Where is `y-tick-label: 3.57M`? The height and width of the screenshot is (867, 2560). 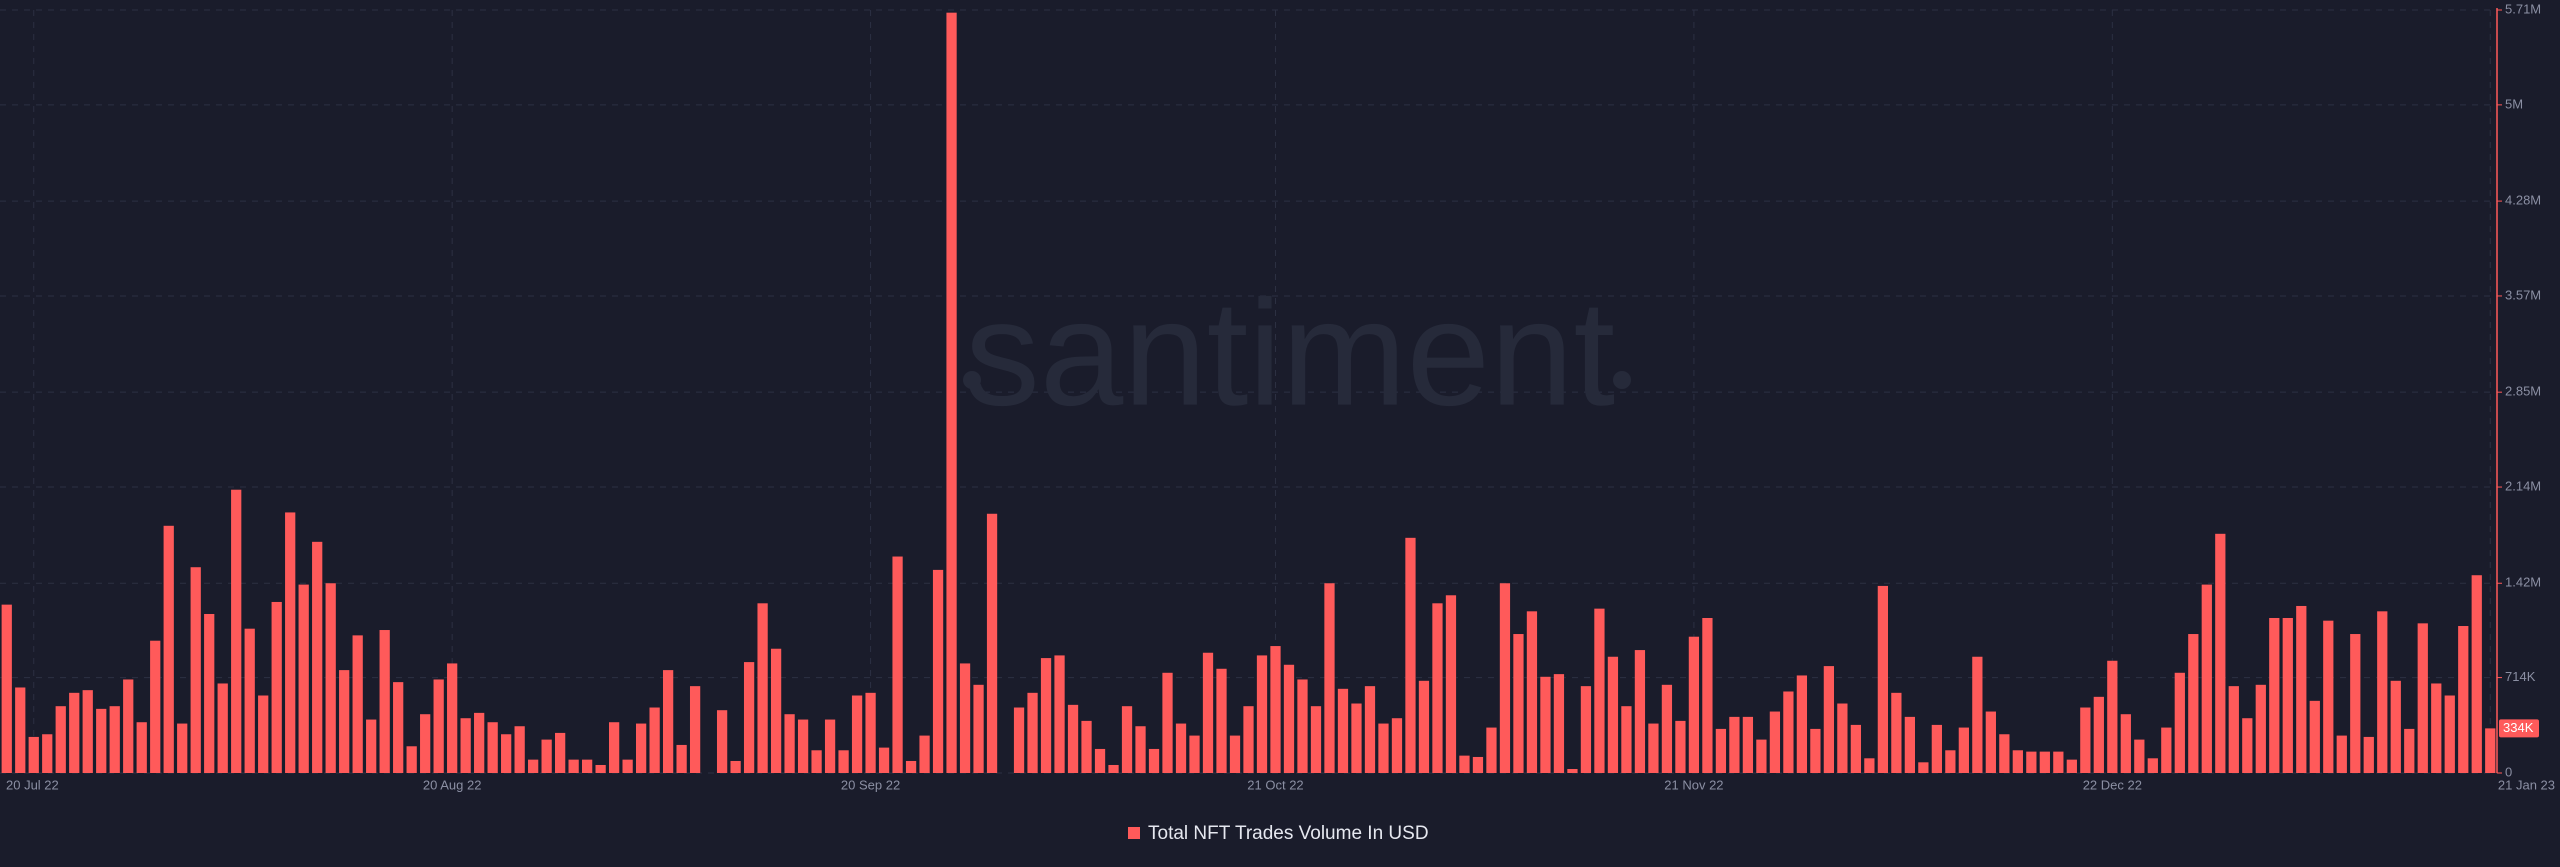 y-tick-label: 3.57M is located at coordinates (2523, 294).